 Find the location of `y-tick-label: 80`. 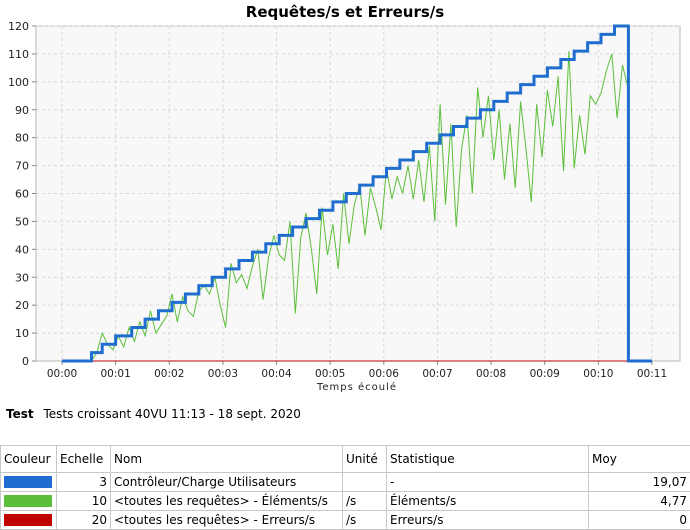

y-tick-label: 80 is located at coordinates (22, 138).